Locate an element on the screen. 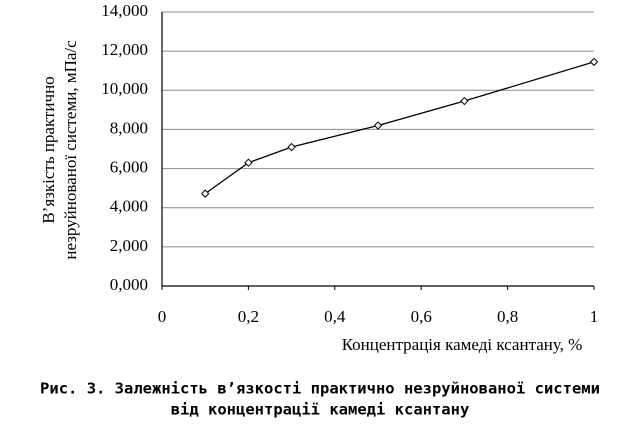  x-tick-label: 0 is located at coordinates (162, 316).